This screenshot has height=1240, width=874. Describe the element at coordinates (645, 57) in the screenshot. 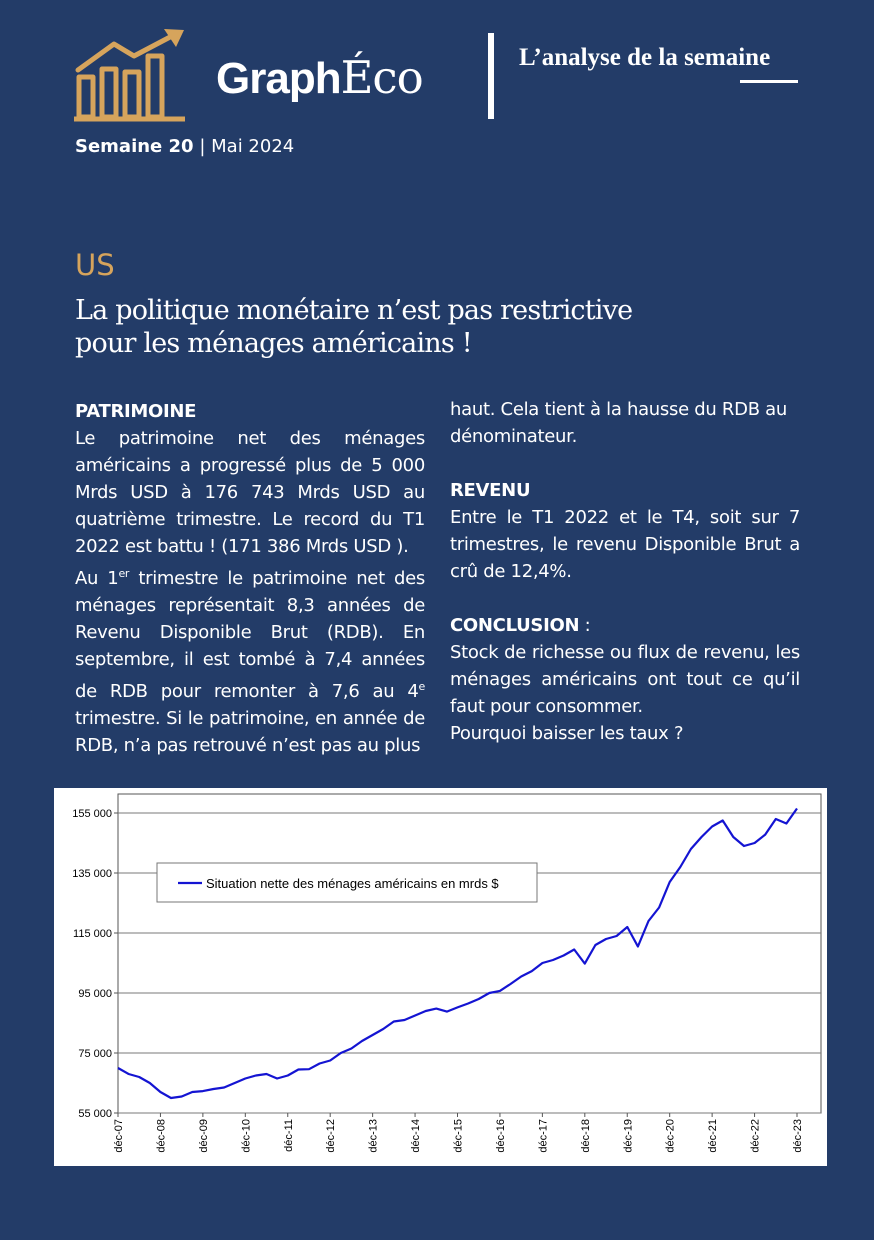

I see `tagline: L’analyse de la semaine` at that location.